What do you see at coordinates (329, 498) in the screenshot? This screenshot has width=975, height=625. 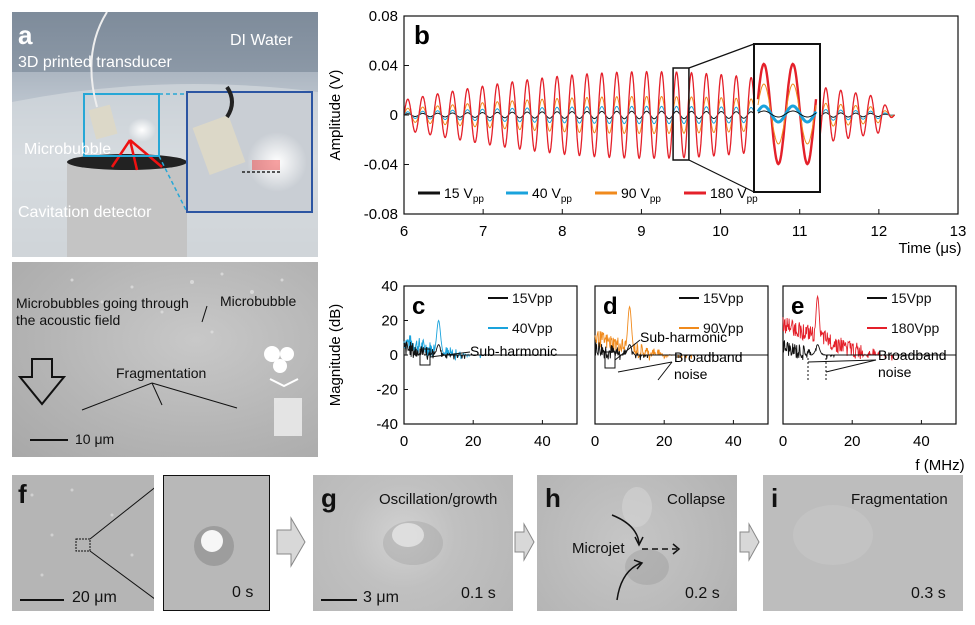 I see `panel-g-letter: g` at bounding box center [329, 498].